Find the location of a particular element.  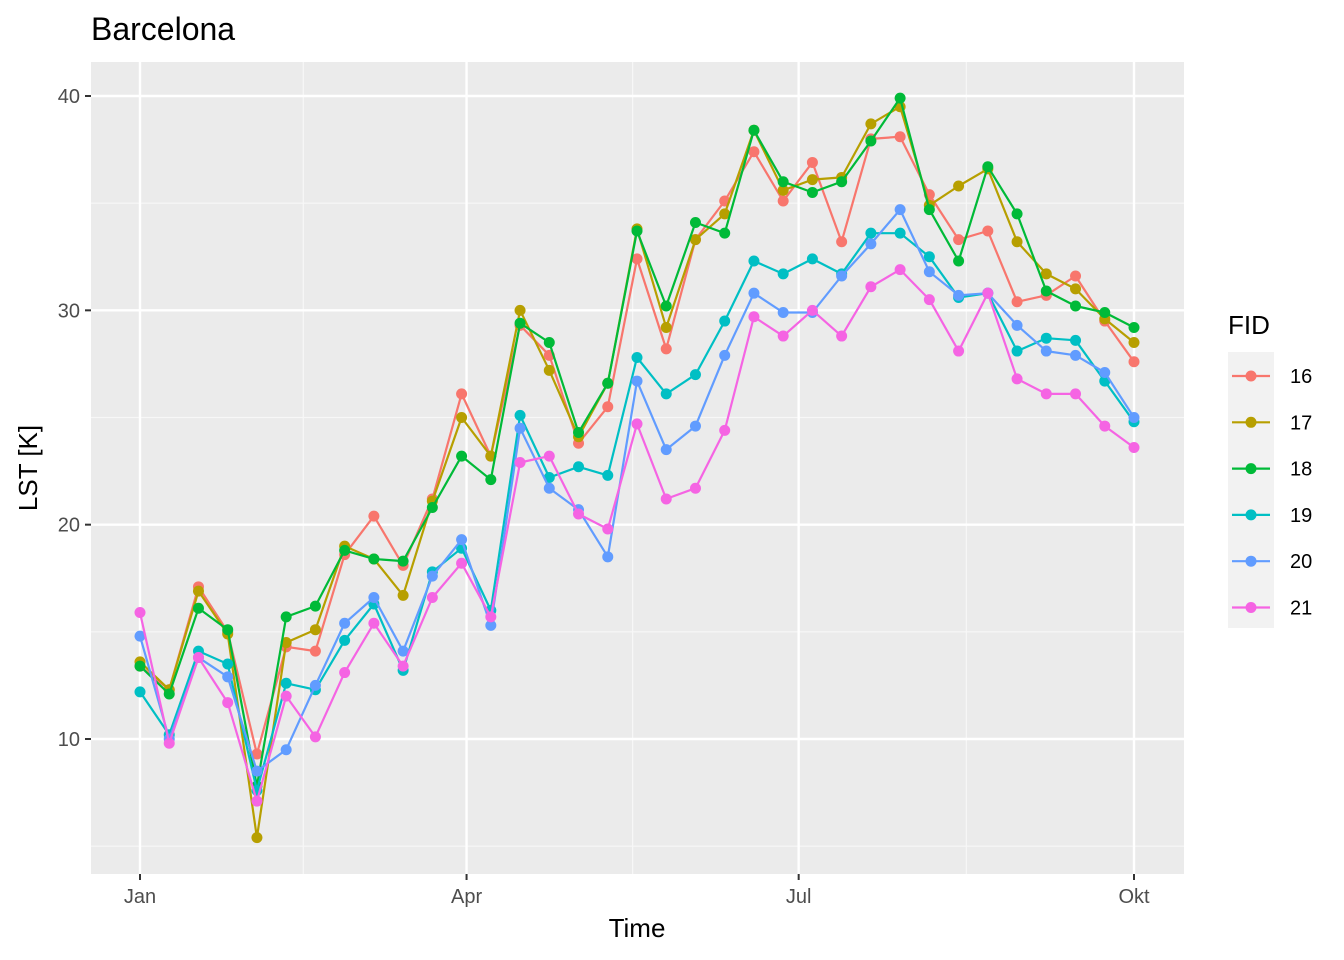

y-axis-title: LST [K] is located at coordinates (28, 468).